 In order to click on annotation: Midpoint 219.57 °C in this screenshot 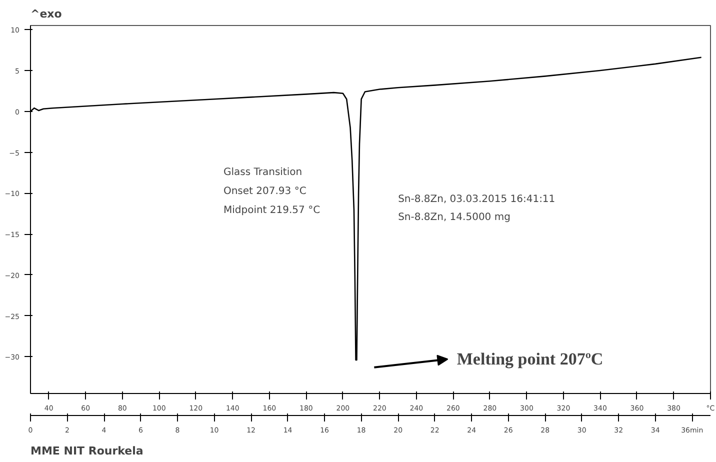, I will do `click(271, 210)`.